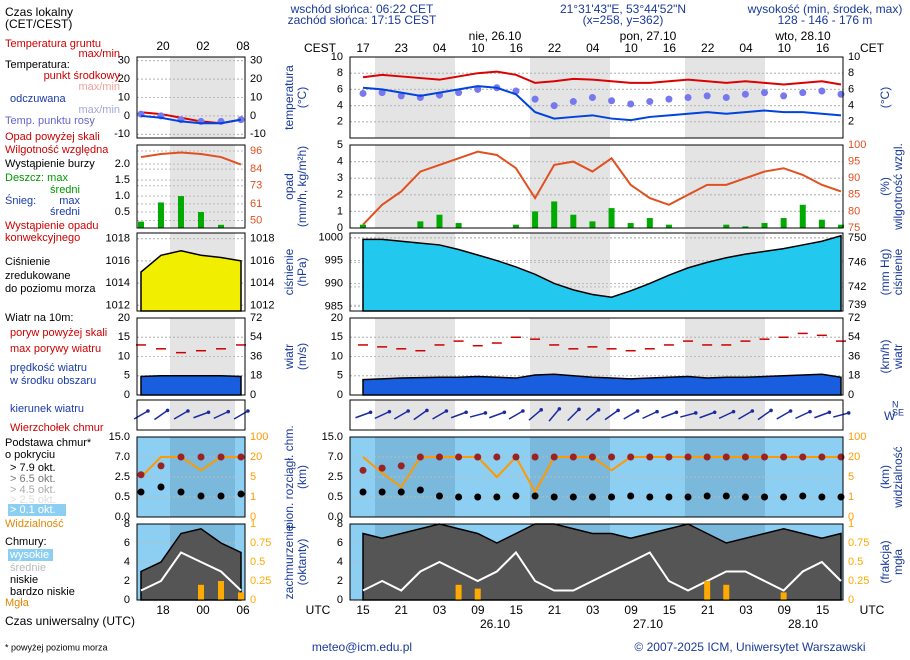  Describe the element at coordinates (122, 164) in the screenshot. I see `tick-label: 2.0` at that location.